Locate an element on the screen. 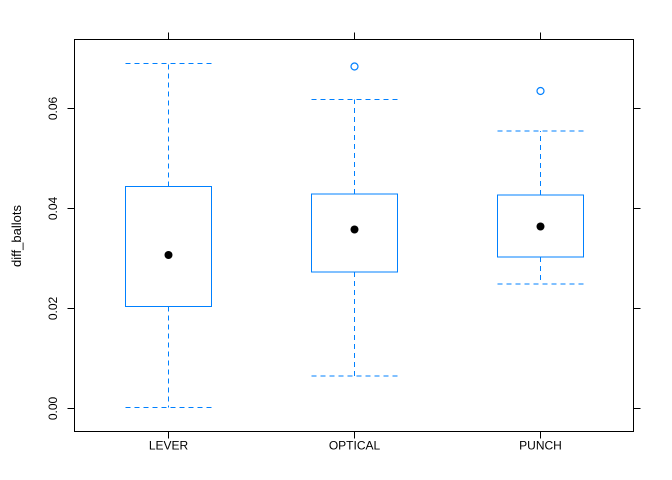  x-tick-label: PUNCH is located at coordinates (540, 446).